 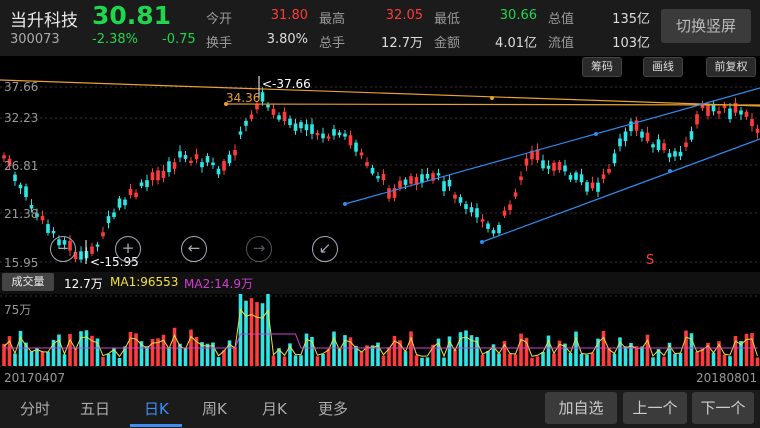 I want to click on amount-value: 4.01亿, so click(x=516, y=43).